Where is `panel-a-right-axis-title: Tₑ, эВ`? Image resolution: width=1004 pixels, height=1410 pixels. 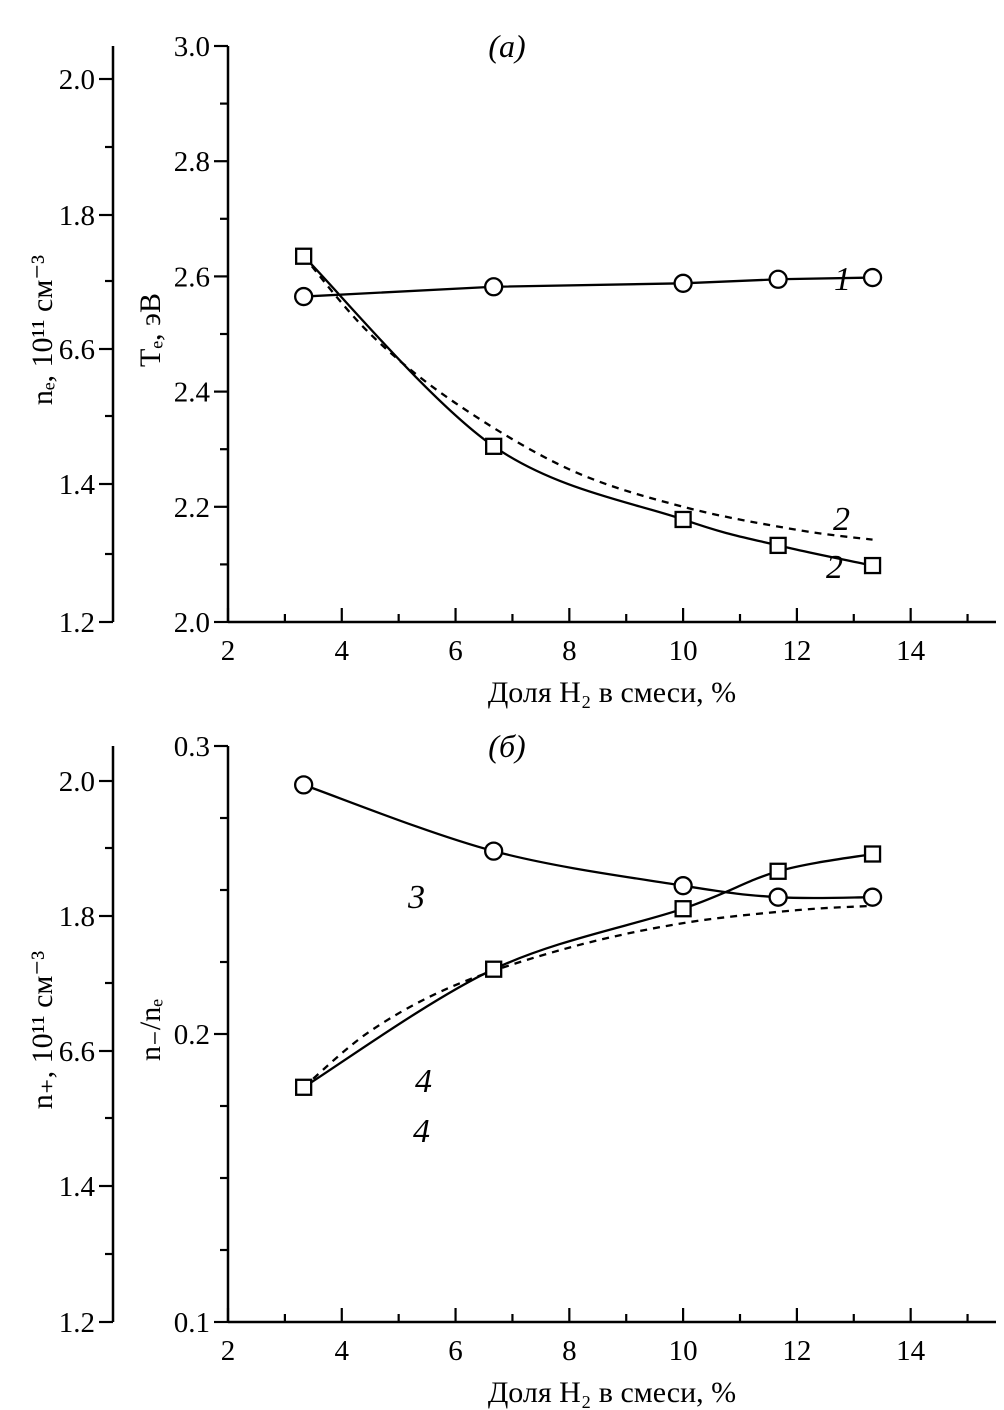
panel-a-right-axis-title: Tₑ, эВ is located at coordinates (150, 330).